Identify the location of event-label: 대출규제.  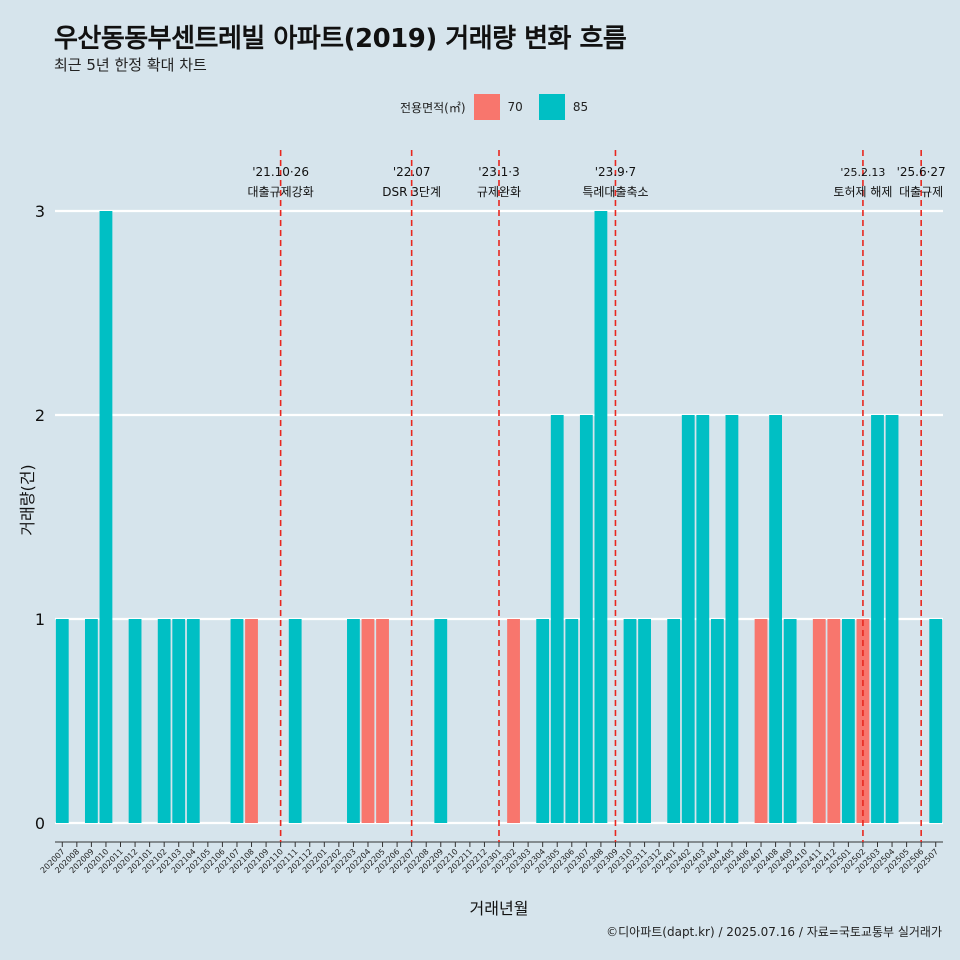
(921, 192).